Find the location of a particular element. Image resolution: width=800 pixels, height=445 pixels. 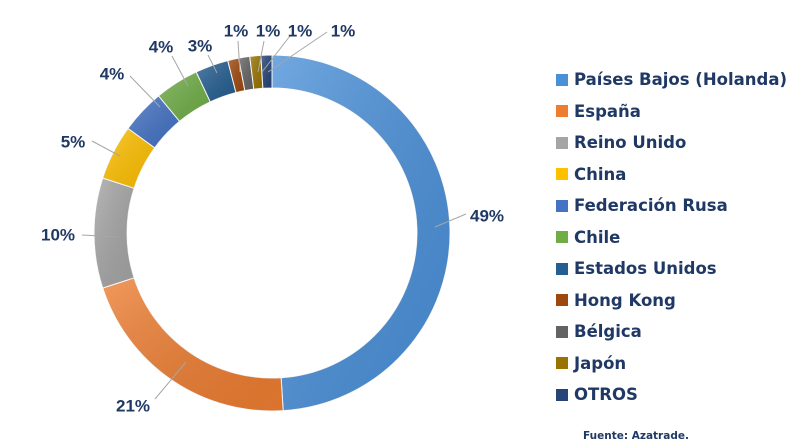

legend-item-hong-kong: Hong Kong is located at coordinates (671, 301).